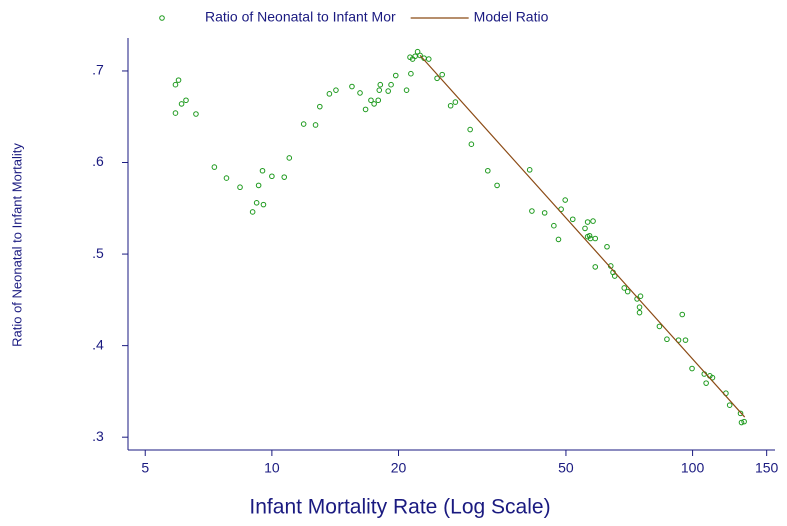 The image size is (787, 526). What do you see at coordinates (98, 436) in the screenshot?
I see `y-tick-label: .3` at bounding box center [98, 436].